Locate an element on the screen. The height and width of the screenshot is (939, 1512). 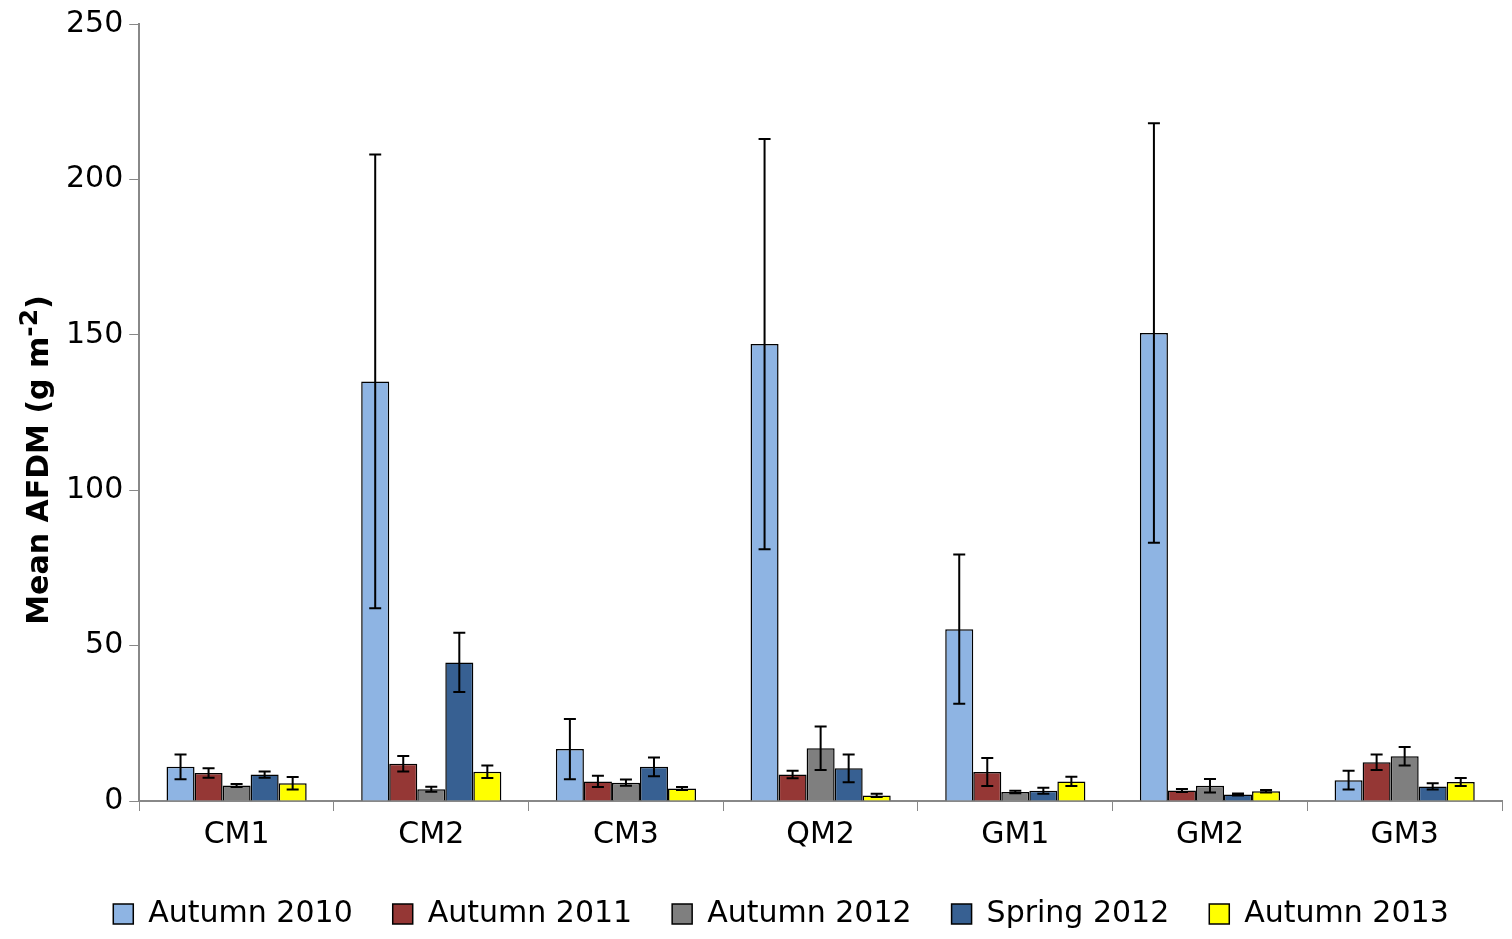
y-tick-label: 200 is located at coordinates (95, 177).